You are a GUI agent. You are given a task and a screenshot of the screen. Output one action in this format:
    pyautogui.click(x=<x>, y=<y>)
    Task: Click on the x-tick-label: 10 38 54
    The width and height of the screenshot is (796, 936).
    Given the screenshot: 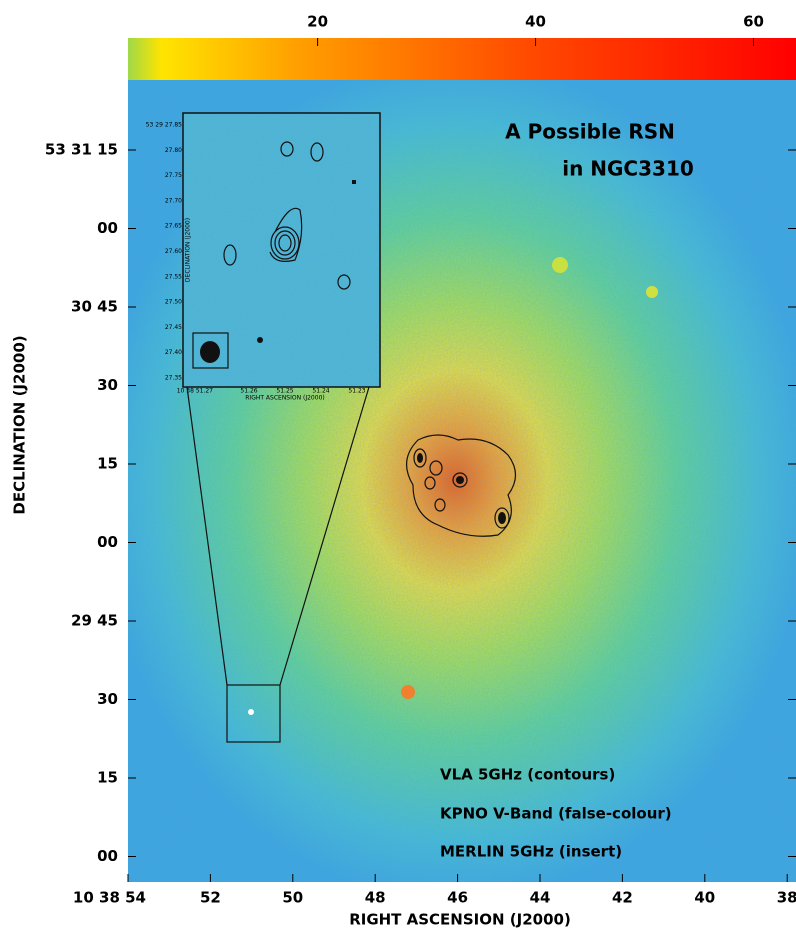 What is the action you would take?
    pyautogui.click(x=109, y=898)
    